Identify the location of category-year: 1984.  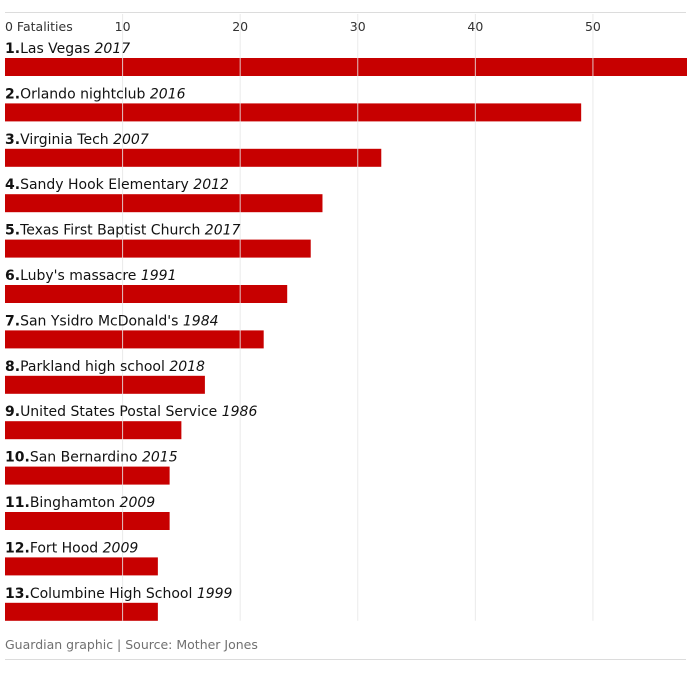
(201, 321).